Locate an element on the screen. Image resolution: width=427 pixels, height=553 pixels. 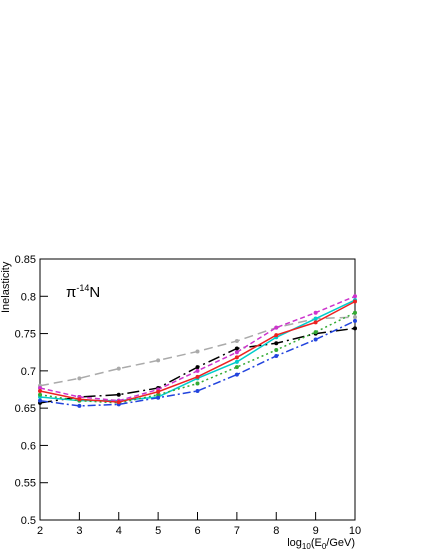
y-tick-label: 0.55 is located at coordinates (25, 484).